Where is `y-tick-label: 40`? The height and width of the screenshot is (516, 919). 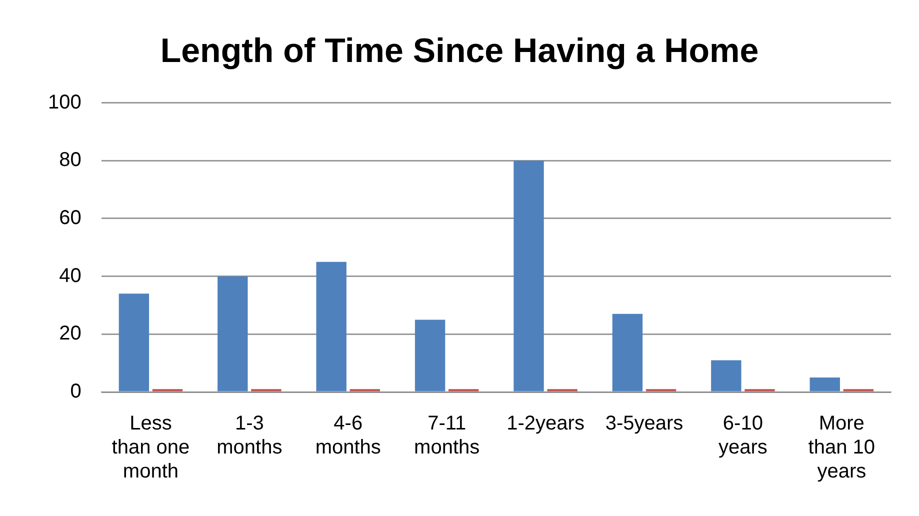
y-tick-label: 40 is located at coordinates (70, 275).